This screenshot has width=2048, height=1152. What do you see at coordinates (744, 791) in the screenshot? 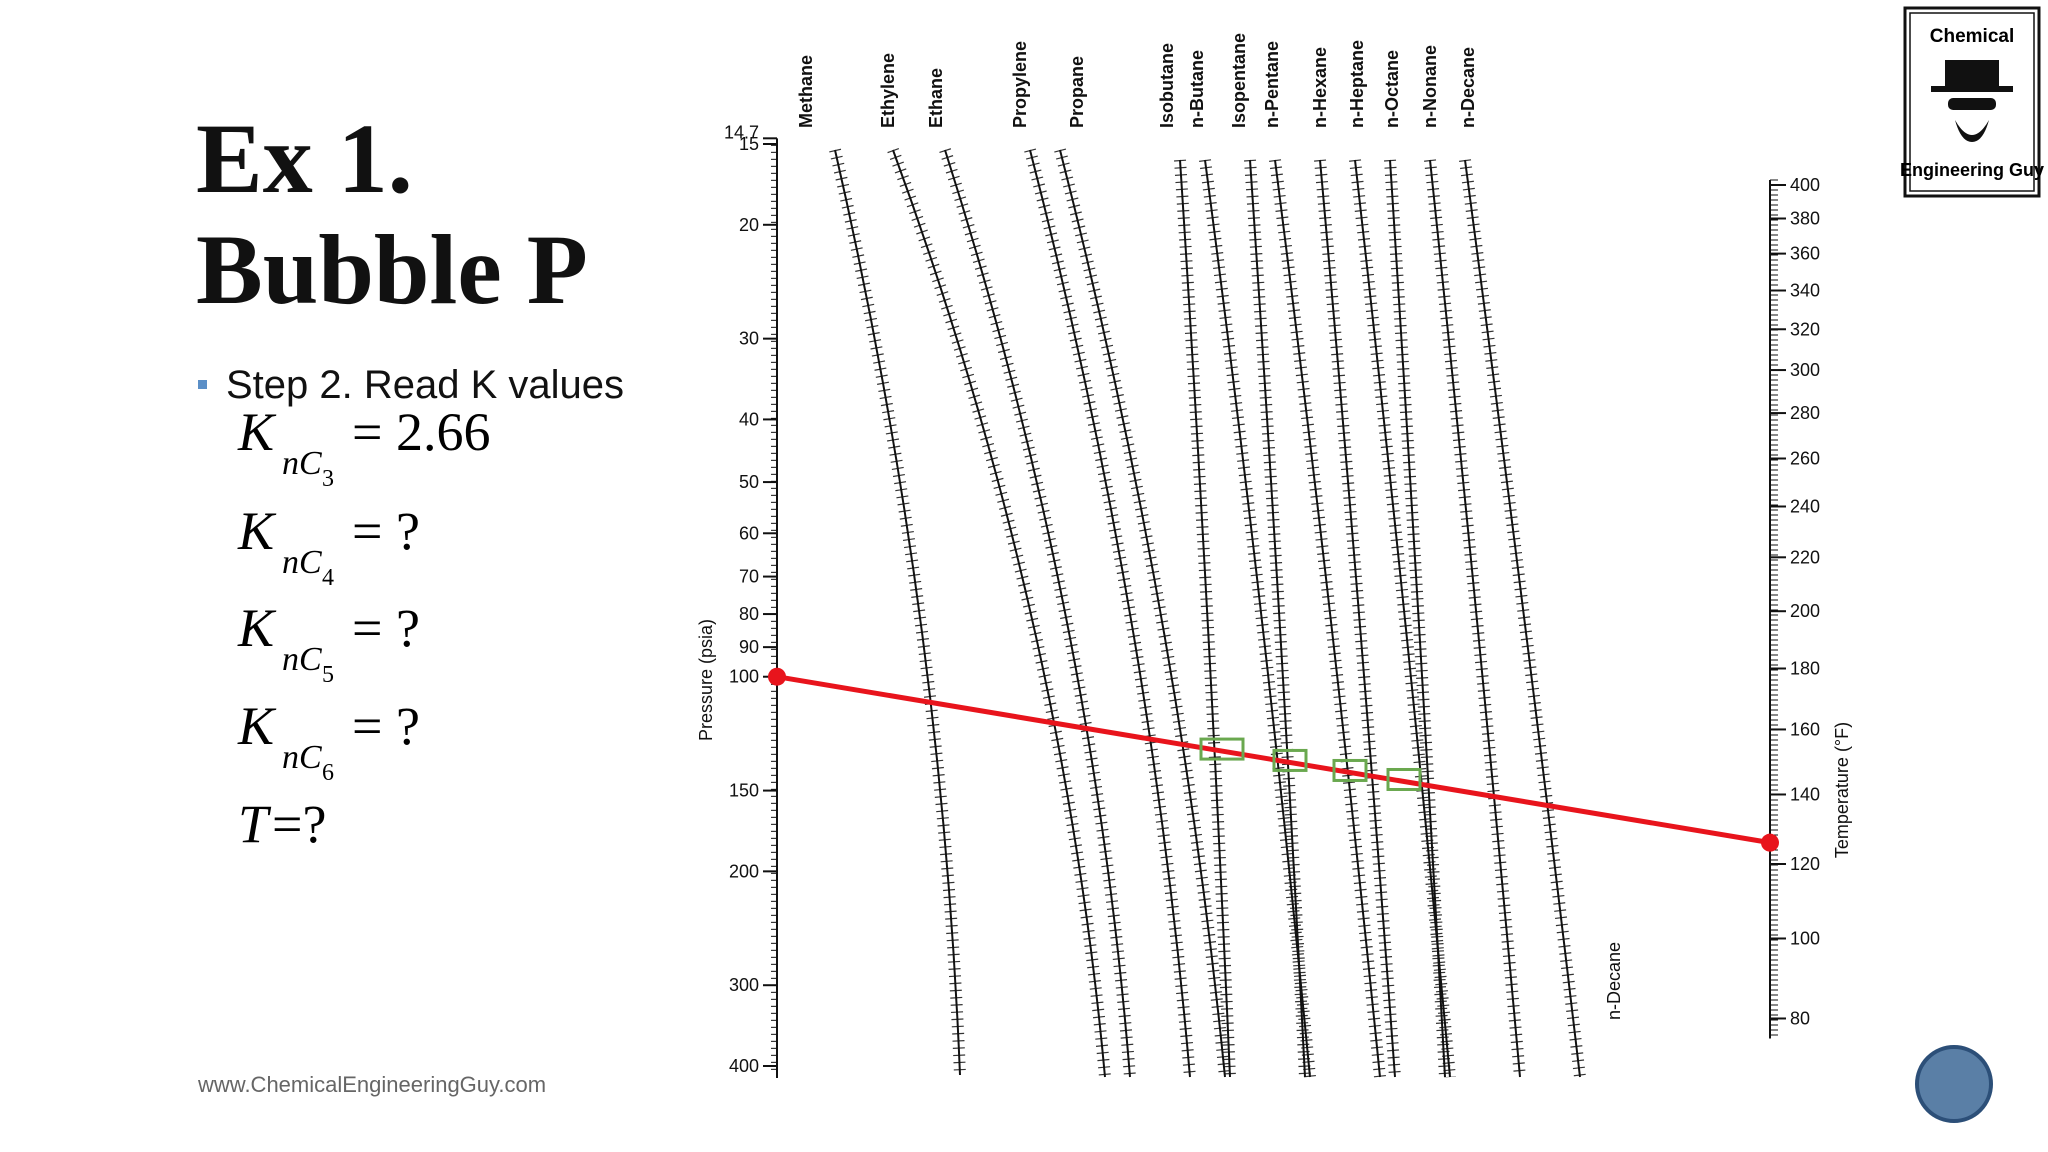
I see `pressure-tick-label: 150` at bounding box center [744, 791].